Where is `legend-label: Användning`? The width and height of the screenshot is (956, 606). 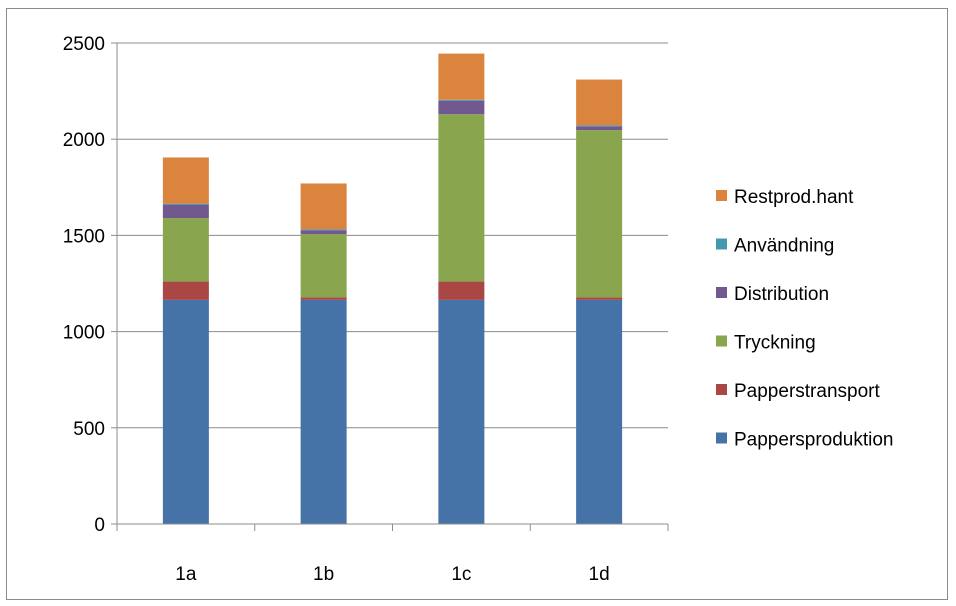
legend-label: Användning is located at coordinates (784, 246).